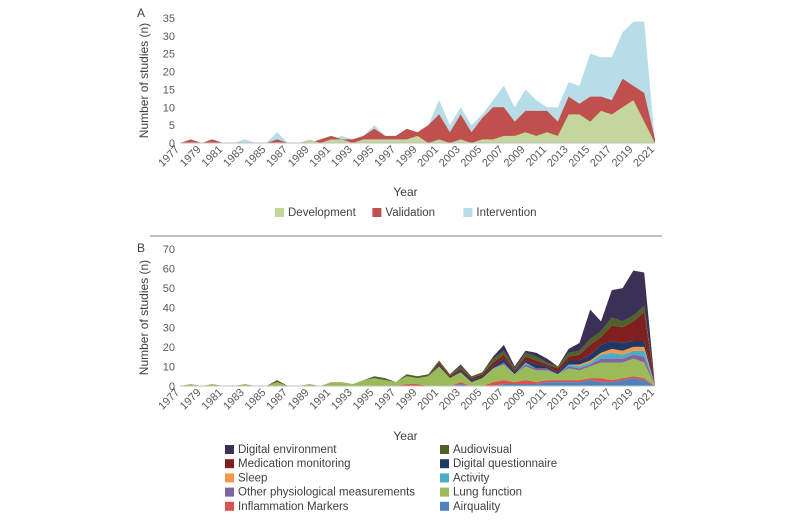 The image size is (800, 531). What do you see at coordinates (169, 73) in the screenshot?
I see `panel-a-y-tick-label: 20` at bounding box center [169, 73].